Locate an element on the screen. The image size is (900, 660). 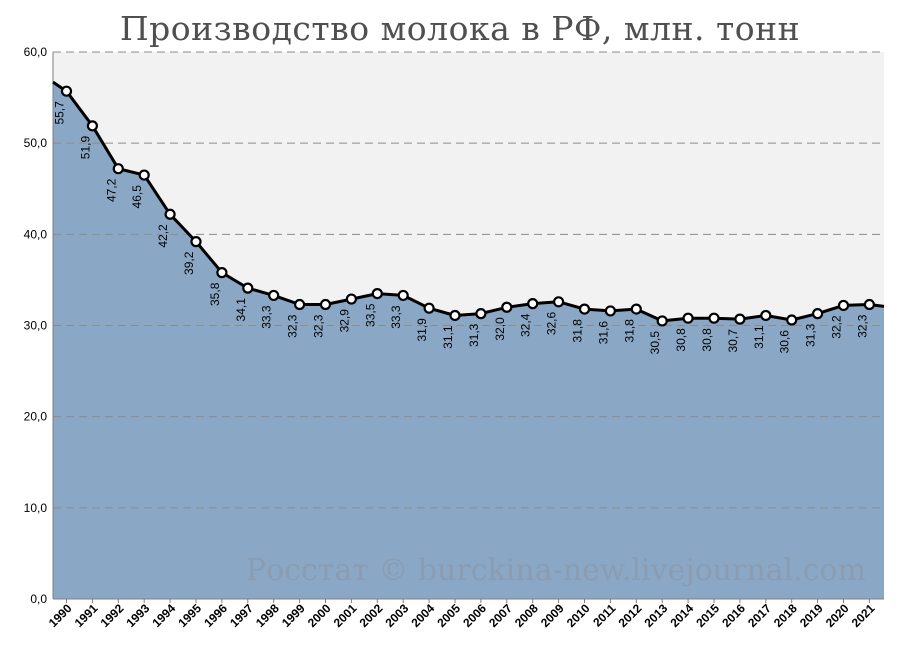
x-tick-label: 1992 is located at coordinates (112, 615).